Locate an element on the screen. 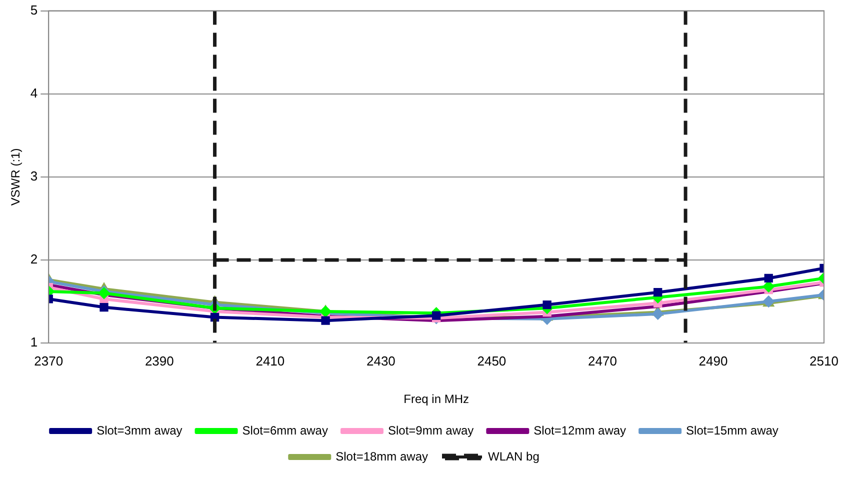  x-tick-label: 2430 is located at coordinates (381, 360).